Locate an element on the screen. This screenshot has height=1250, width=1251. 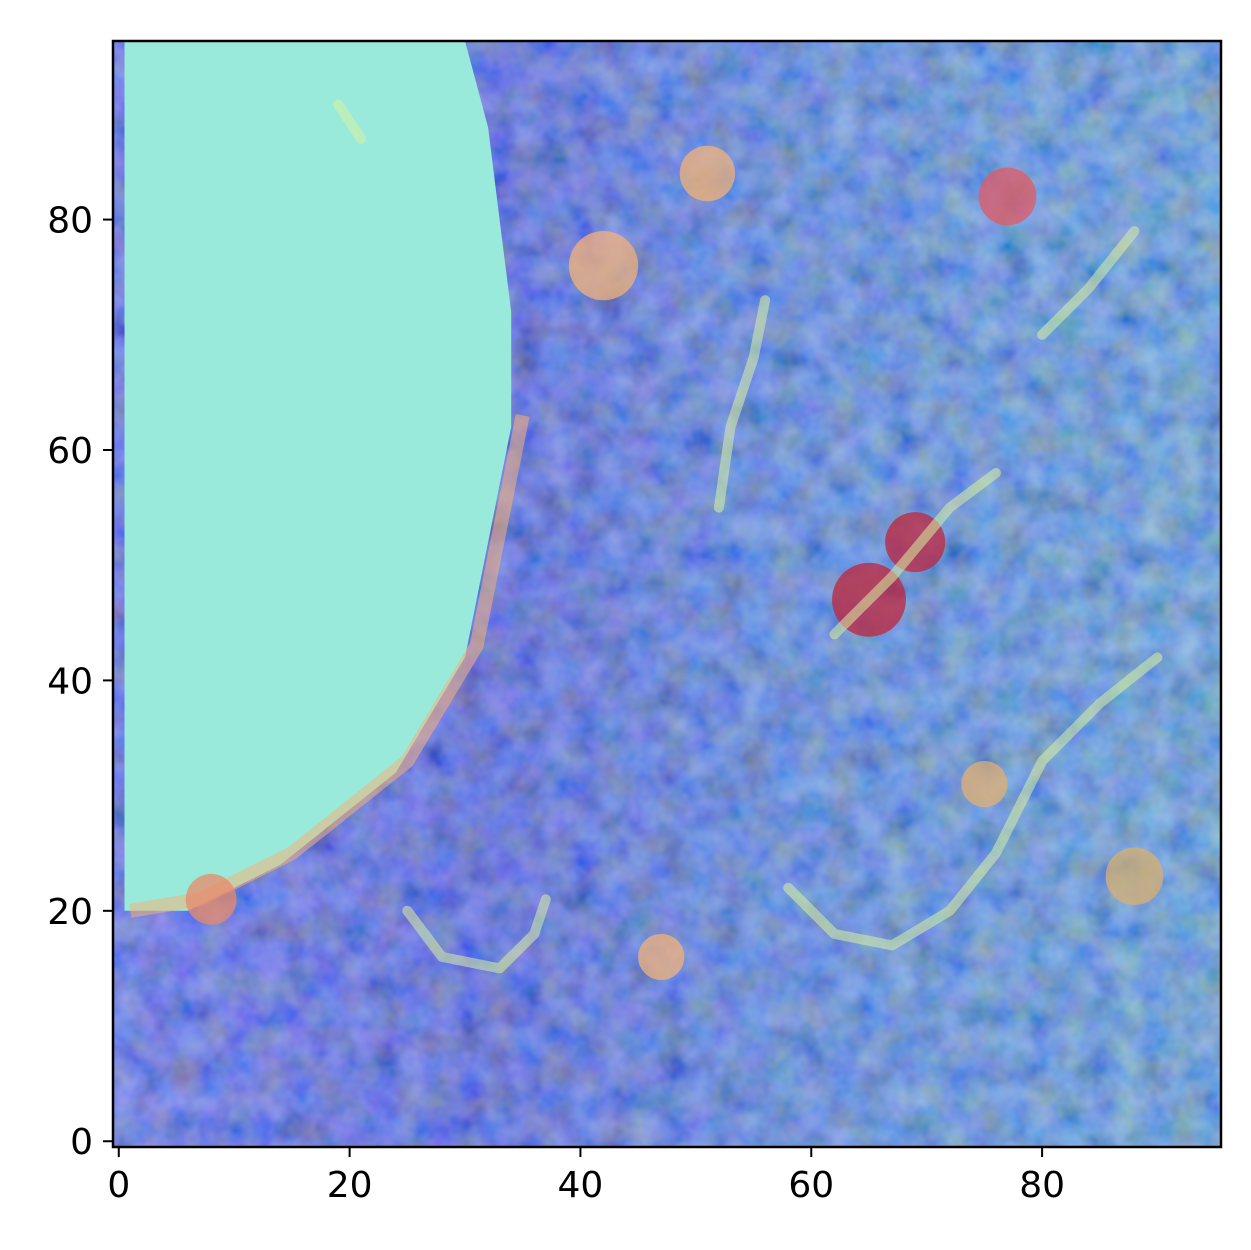
y-tick-label: 20 is located at coordinates (70, 912).